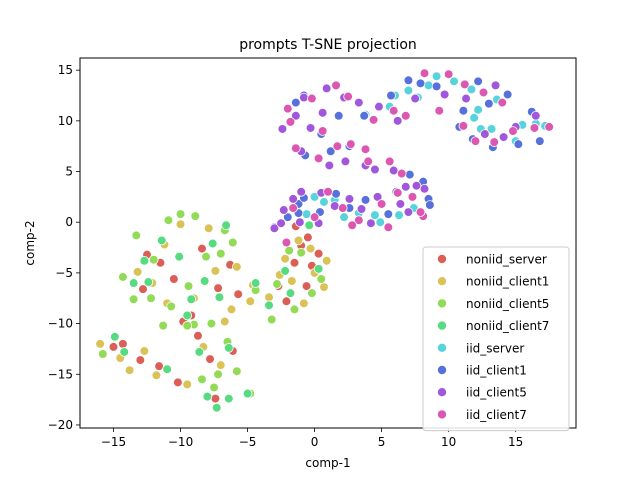 The image size is (640, 480). I want to click on legend-box, so click(496, 339).